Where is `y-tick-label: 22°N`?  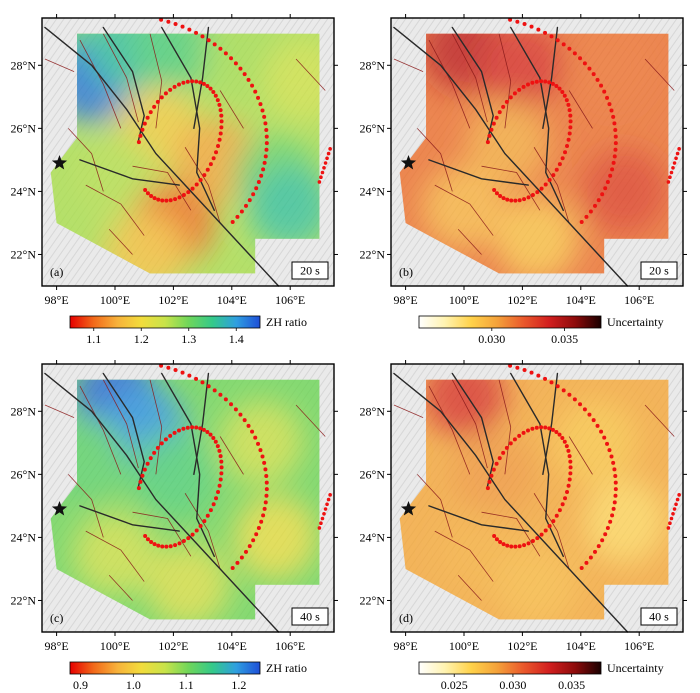 y-tick-label: 22°N is located at coordinates (373, 600).